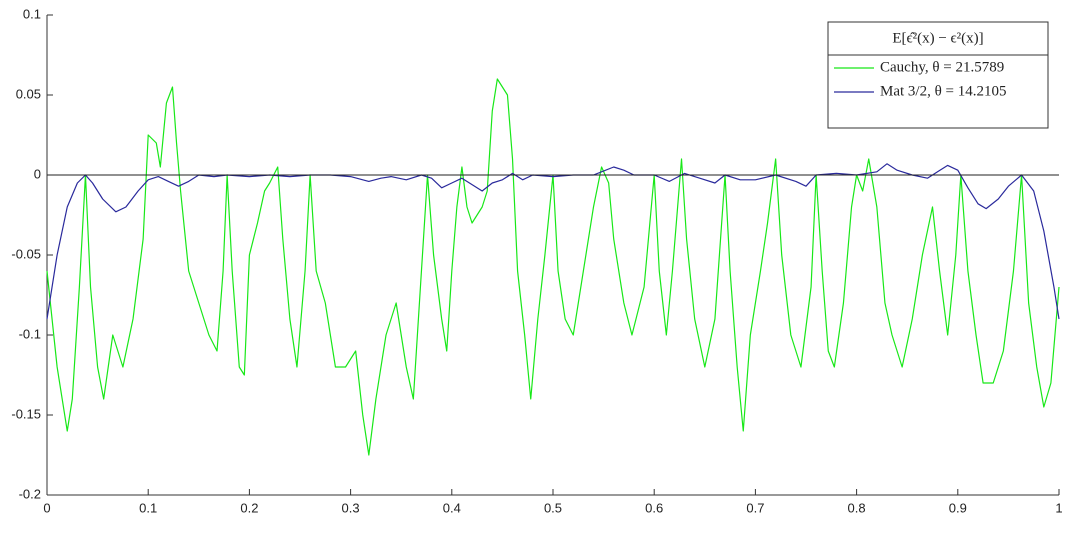 The height and width of the screenshot is (533, 1071). Describe the element at coordinates (30, 333) in the screenshot. I see `y-tick-label: -0.1` at that location.